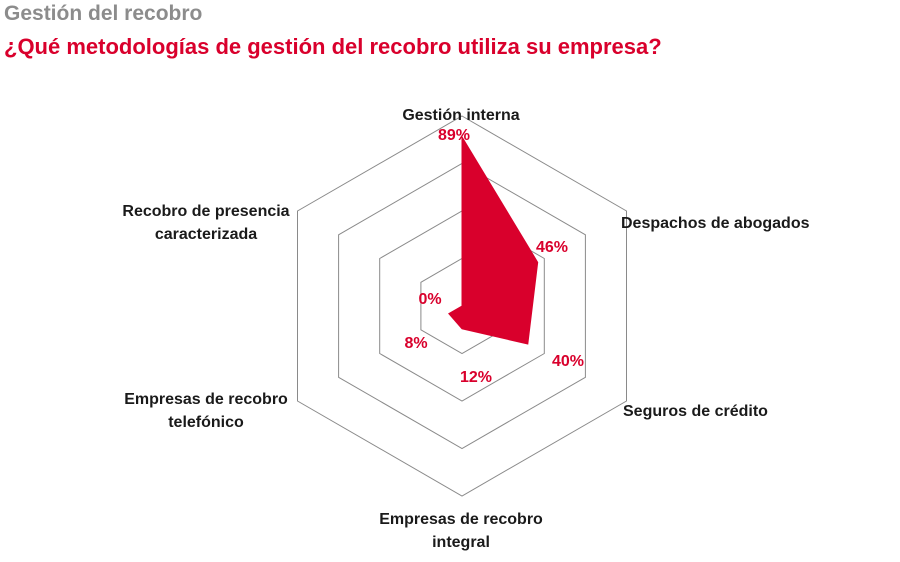 The height and width of the screenshot is (562, 900). Describe the element at coordinates (476, 377) in the screenshot. I see `value-label-4: 12%` at that location.